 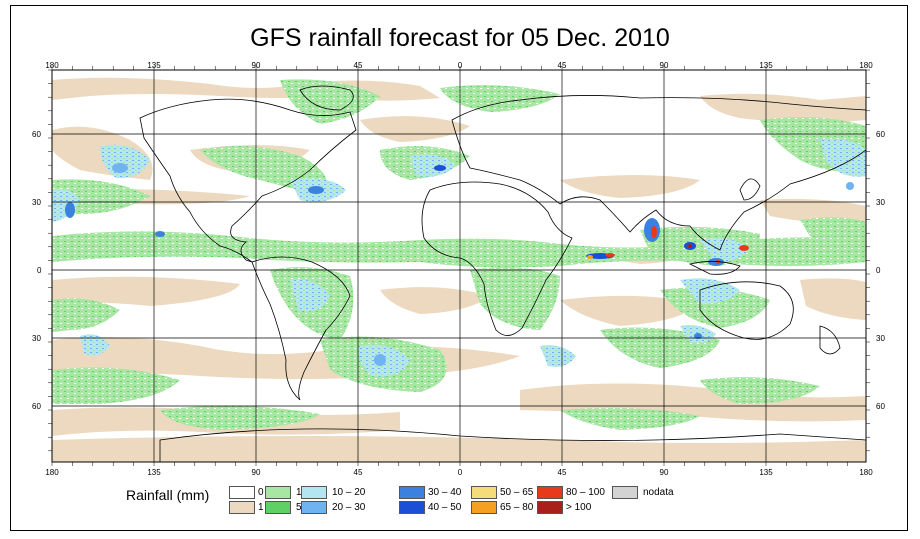 I want to click on legend-label: 10 – 20, so click(x=349, y=492).